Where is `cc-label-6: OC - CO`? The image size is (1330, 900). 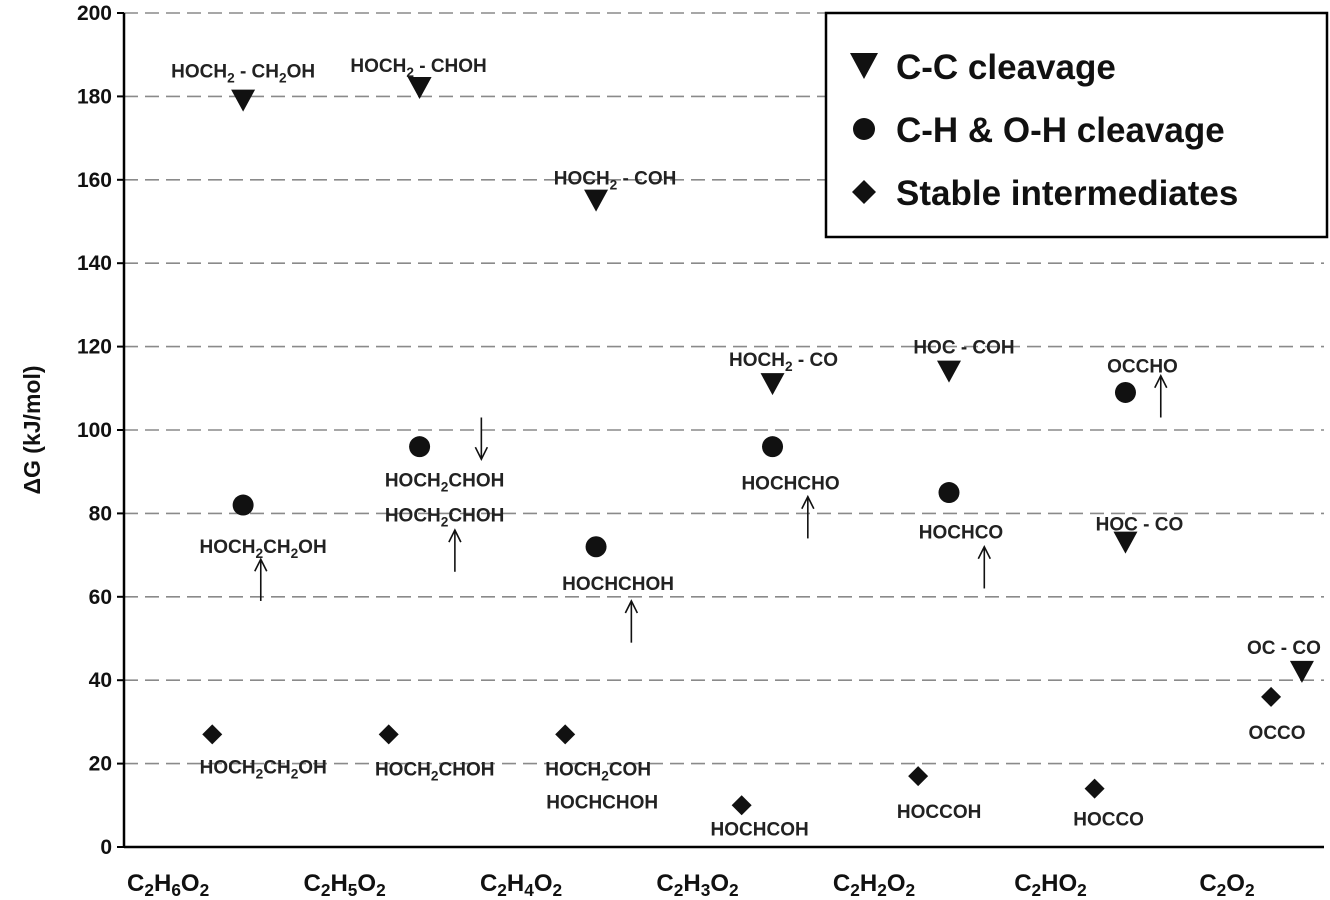 cc-label-6: OC - CO is located at coordinates (1284, 648).